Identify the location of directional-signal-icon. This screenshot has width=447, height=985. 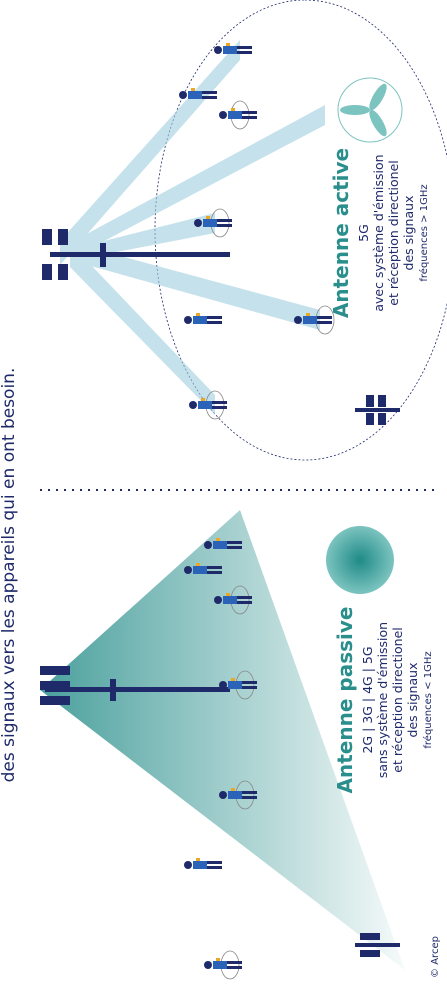
(370, 110).